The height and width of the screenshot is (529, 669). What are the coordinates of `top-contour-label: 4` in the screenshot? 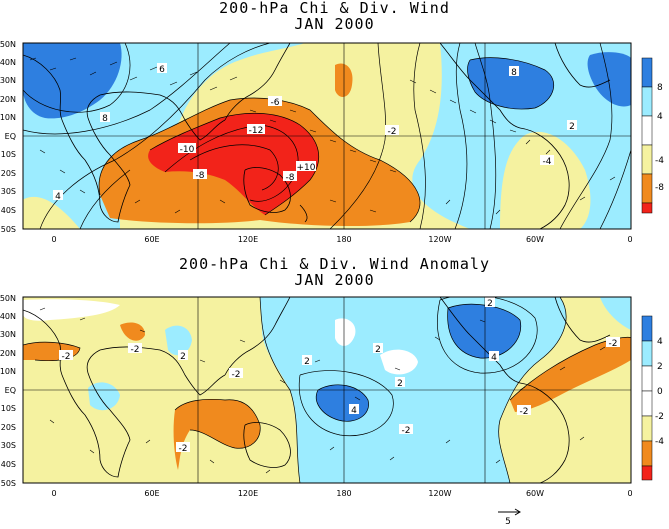 It's located at (58, 196).